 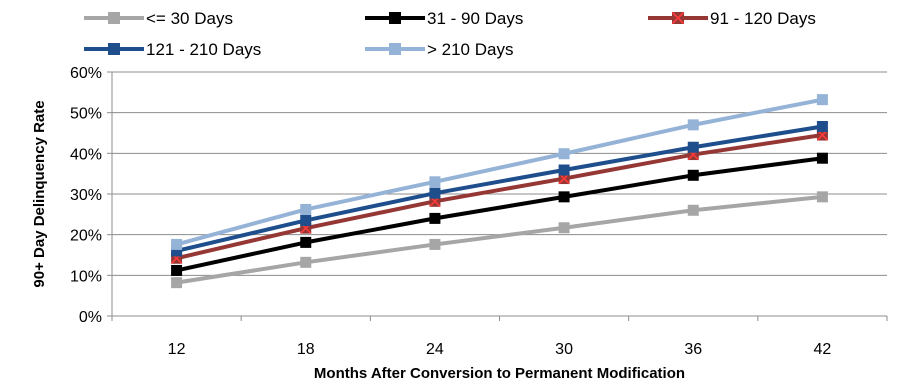 I want to click on y-tick-label: 50%, so click(x=86, y=114).